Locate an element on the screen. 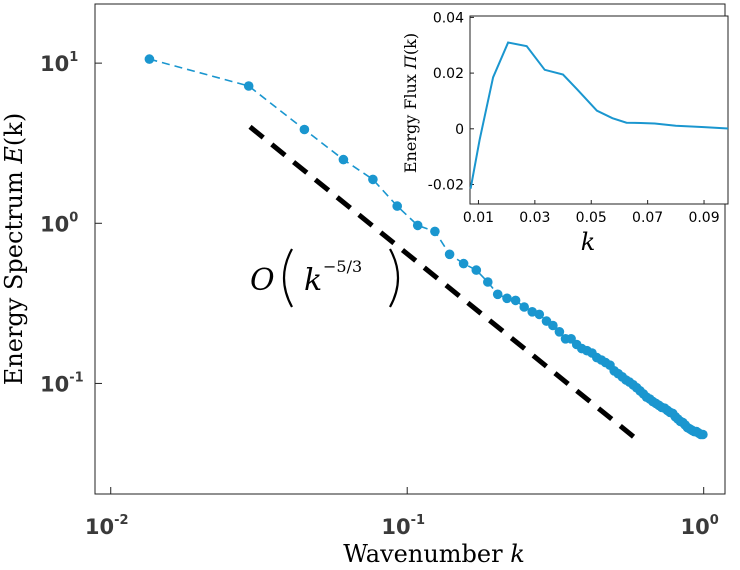  inset-y-ticks: -0.02 0 0.02 0.04 is located at coordinates (451, 102).